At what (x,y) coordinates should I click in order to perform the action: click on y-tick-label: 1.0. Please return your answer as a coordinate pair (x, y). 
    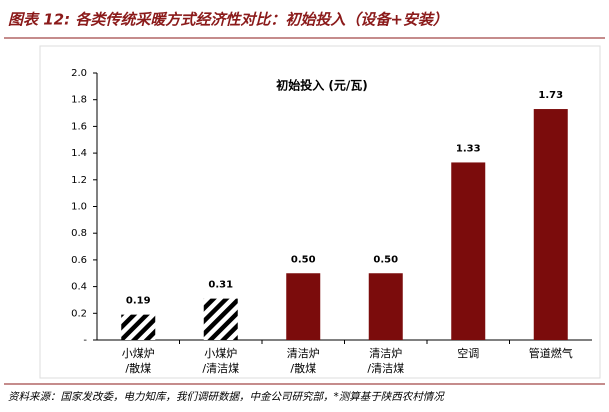
    Looking at the image, I should click on (79, 207).